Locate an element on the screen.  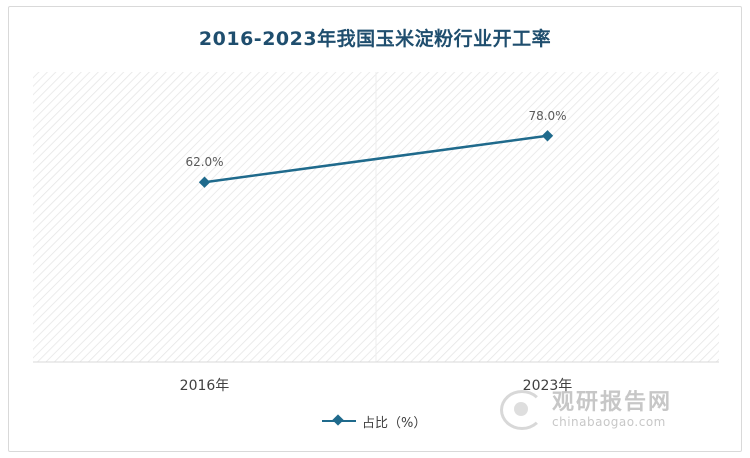
legend-label: 占比（%） is located at coordinates (394, 423).